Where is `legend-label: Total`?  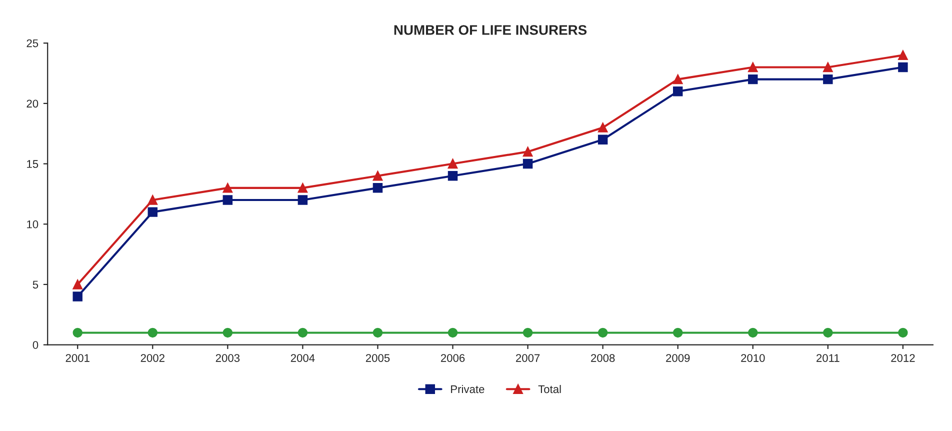
legend-label: Total is located at coordinates (549, 389).